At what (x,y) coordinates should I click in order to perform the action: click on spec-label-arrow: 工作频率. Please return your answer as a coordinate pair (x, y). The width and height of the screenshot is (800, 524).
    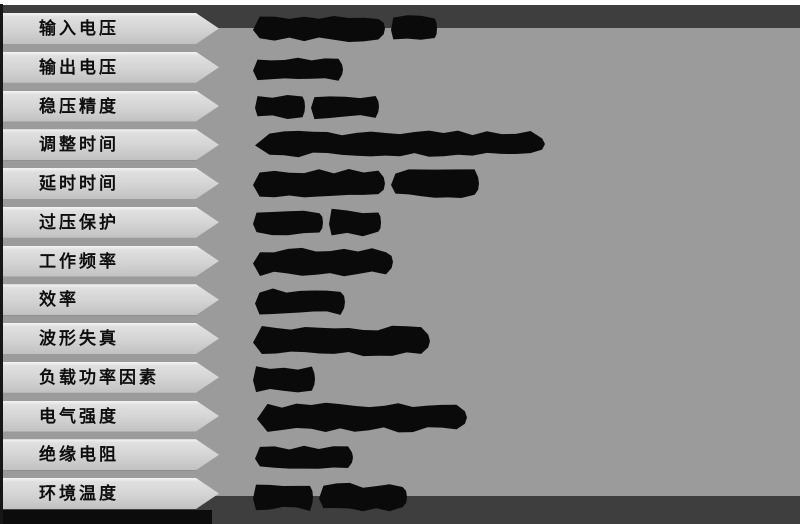
    Looking at the image, I should click on (111, 261).